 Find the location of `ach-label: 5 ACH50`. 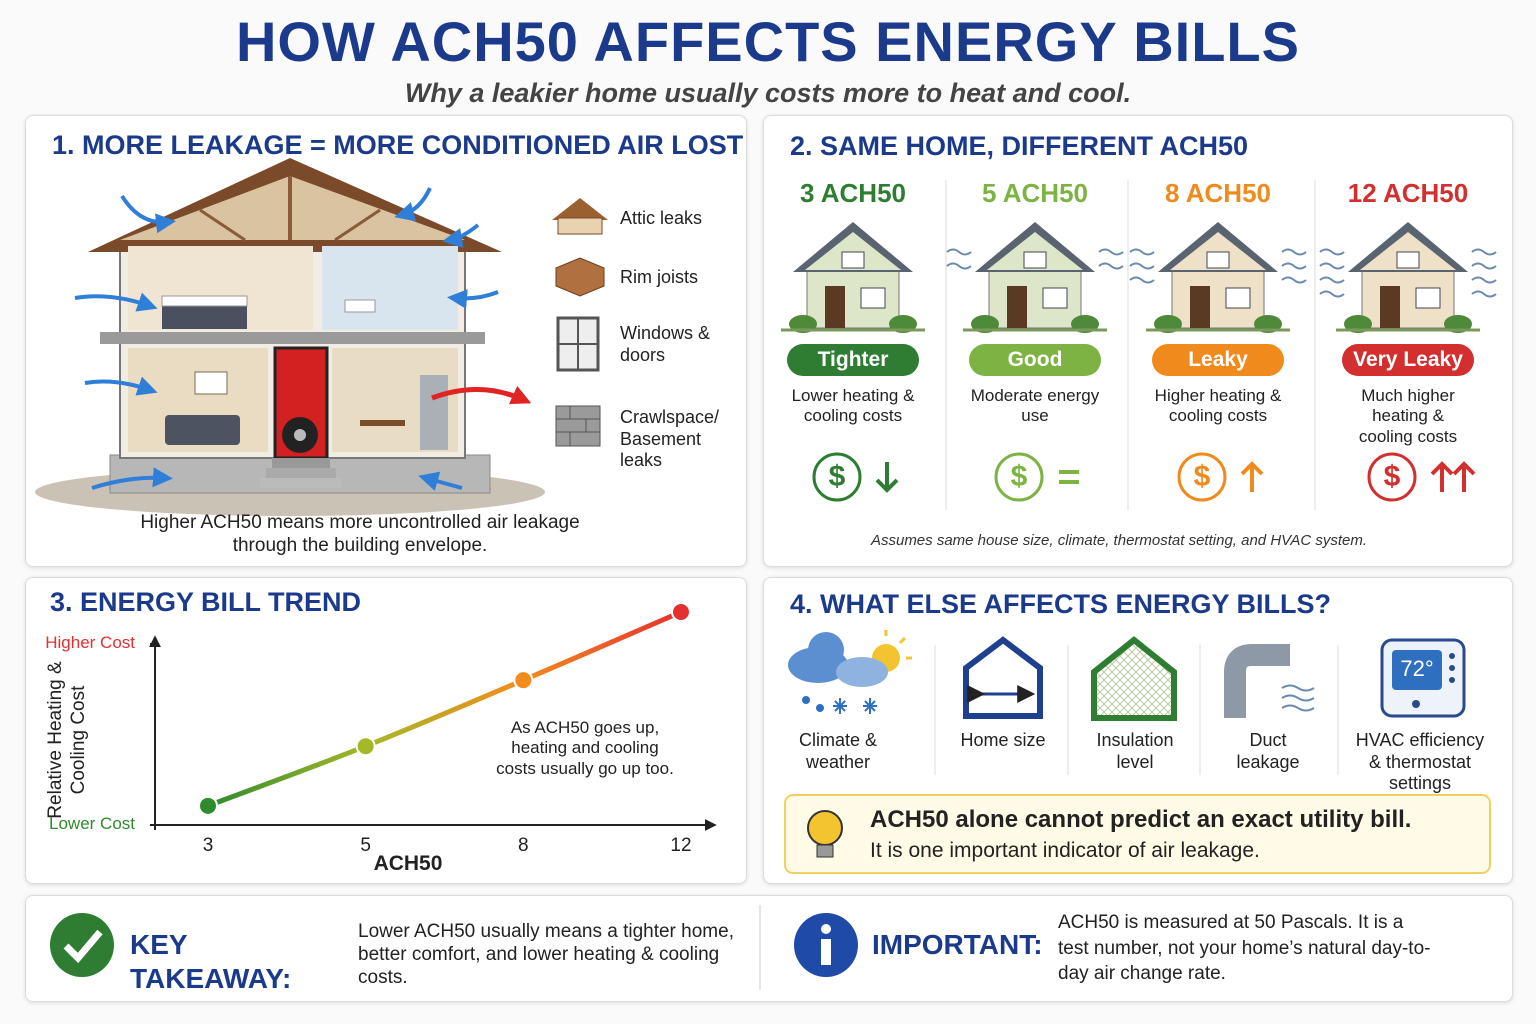

ach-label: 5 ACH50 is located at coordinates (1035, 193).